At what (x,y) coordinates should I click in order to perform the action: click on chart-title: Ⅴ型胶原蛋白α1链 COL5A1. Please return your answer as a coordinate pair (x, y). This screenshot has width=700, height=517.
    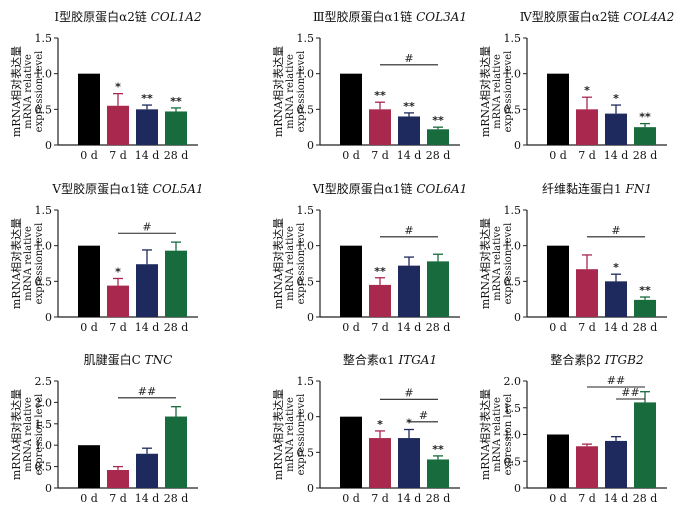
    Looking at the image, I should click on (127, 188).